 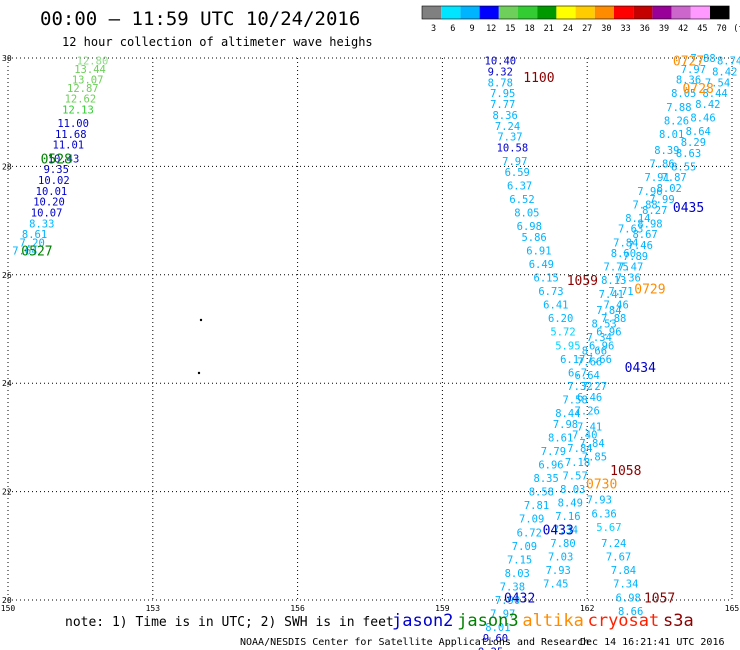 I want to click on legend-cryosat: cryosat, so click(x=624, y=621).